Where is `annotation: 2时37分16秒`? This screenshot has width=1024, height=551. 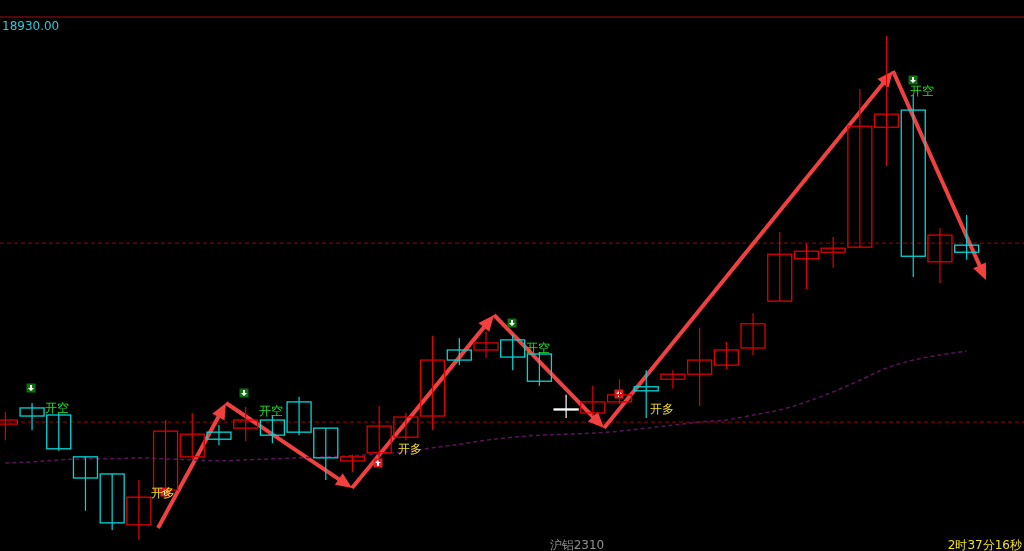
annotation: 2时37分16秒 is located at coordinates (984, 544).